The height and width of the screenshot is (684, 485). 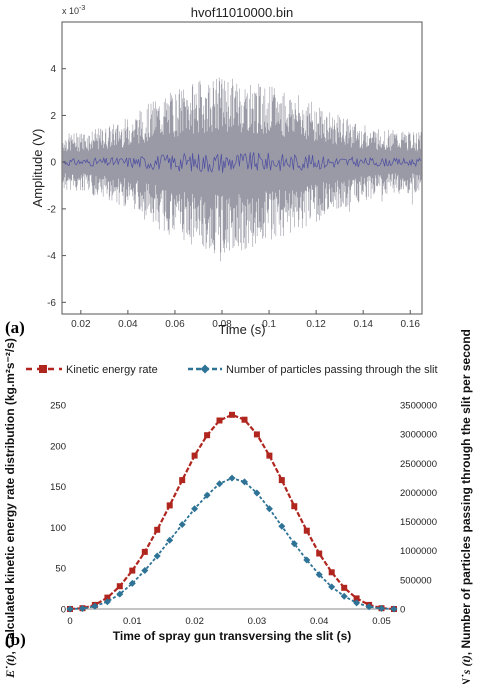 What do you see at coordinates (381, 621) in the screenshot?
I see `chart-b-x-tick-label: 0.05` at bounding box center [381, 621].